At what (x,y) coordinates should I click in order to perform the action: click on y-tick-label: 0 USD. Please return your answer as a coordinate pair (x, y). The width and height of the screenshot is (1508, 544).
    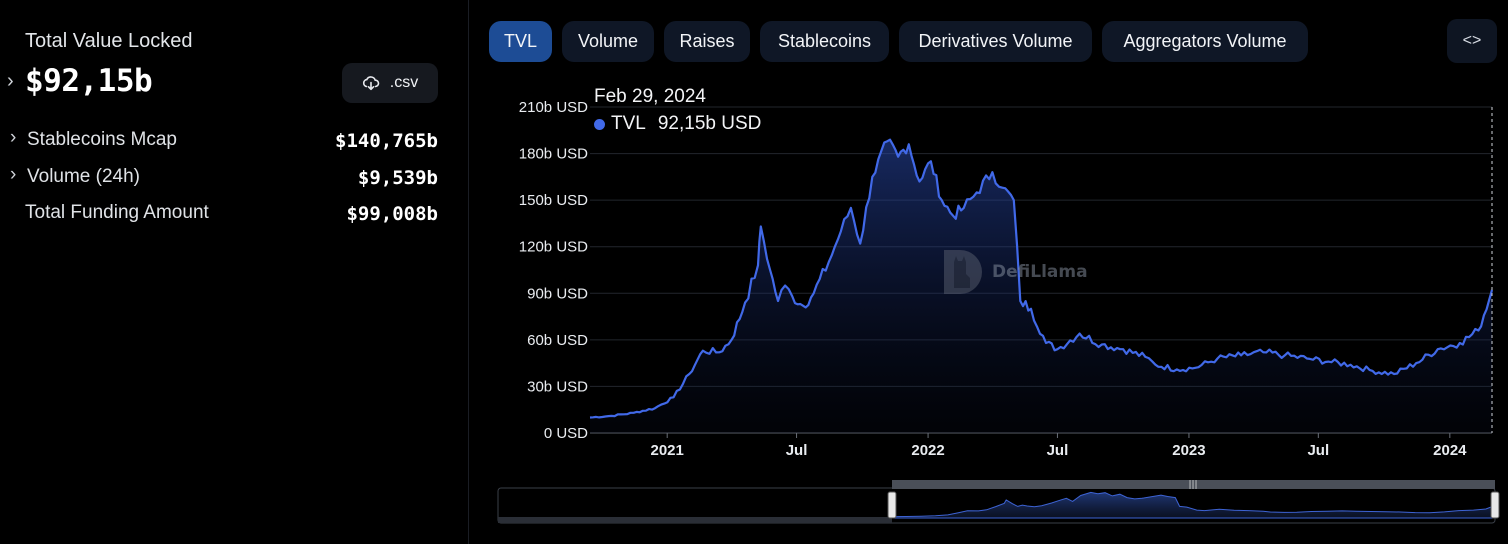
    Looking at the image, I should click on (566, 433).